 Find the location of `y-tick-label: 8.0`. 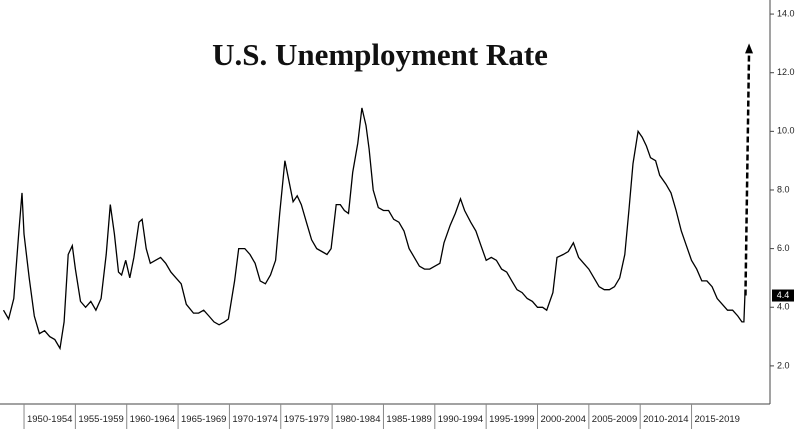

y-tick-label: 8.0 is located at coordinates (783, 189).